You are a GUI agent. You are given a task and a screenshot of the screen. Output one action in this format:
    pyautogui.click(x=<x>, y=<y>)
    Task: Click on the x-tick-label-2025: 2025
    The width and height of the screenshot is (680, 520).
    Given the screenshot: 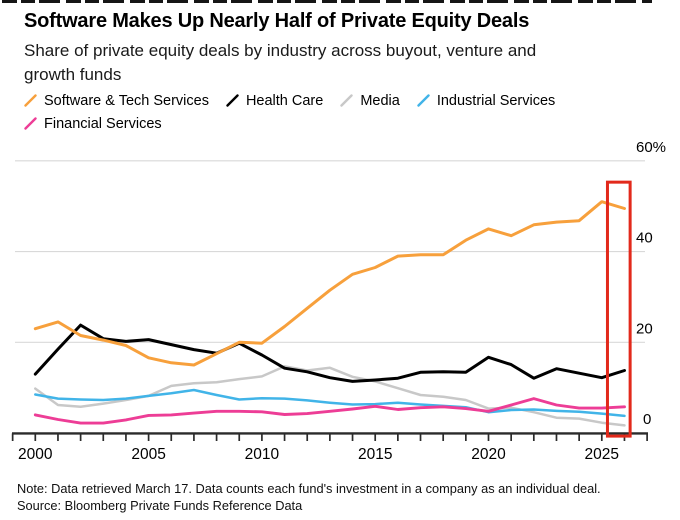 What is the action you would take?
    pyautogui.click(x=602, y=454)
    